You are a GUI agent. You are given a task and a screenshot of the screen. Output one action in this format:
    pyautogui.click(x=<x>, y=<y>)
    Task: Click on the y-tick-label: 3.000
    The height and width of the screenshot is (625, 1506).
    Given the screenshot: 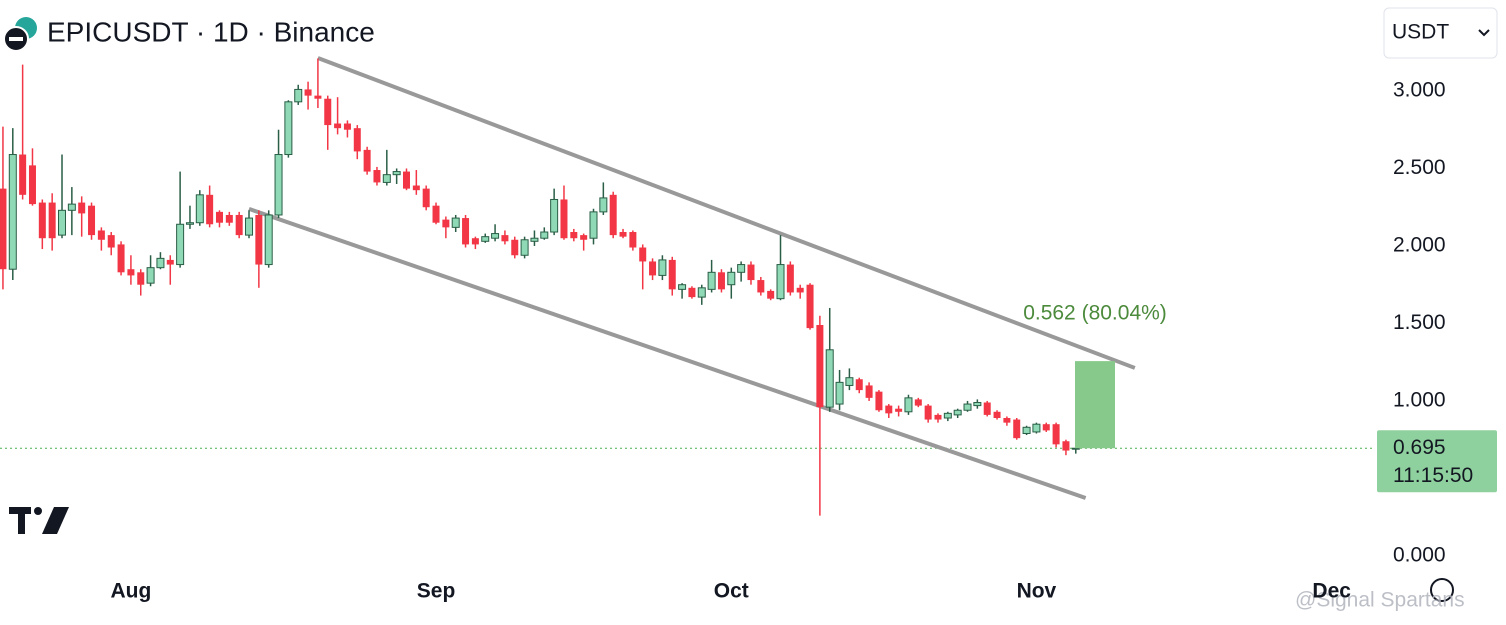 What is the action you would take?
    pyautogui.click(x=1419, y=90)
    